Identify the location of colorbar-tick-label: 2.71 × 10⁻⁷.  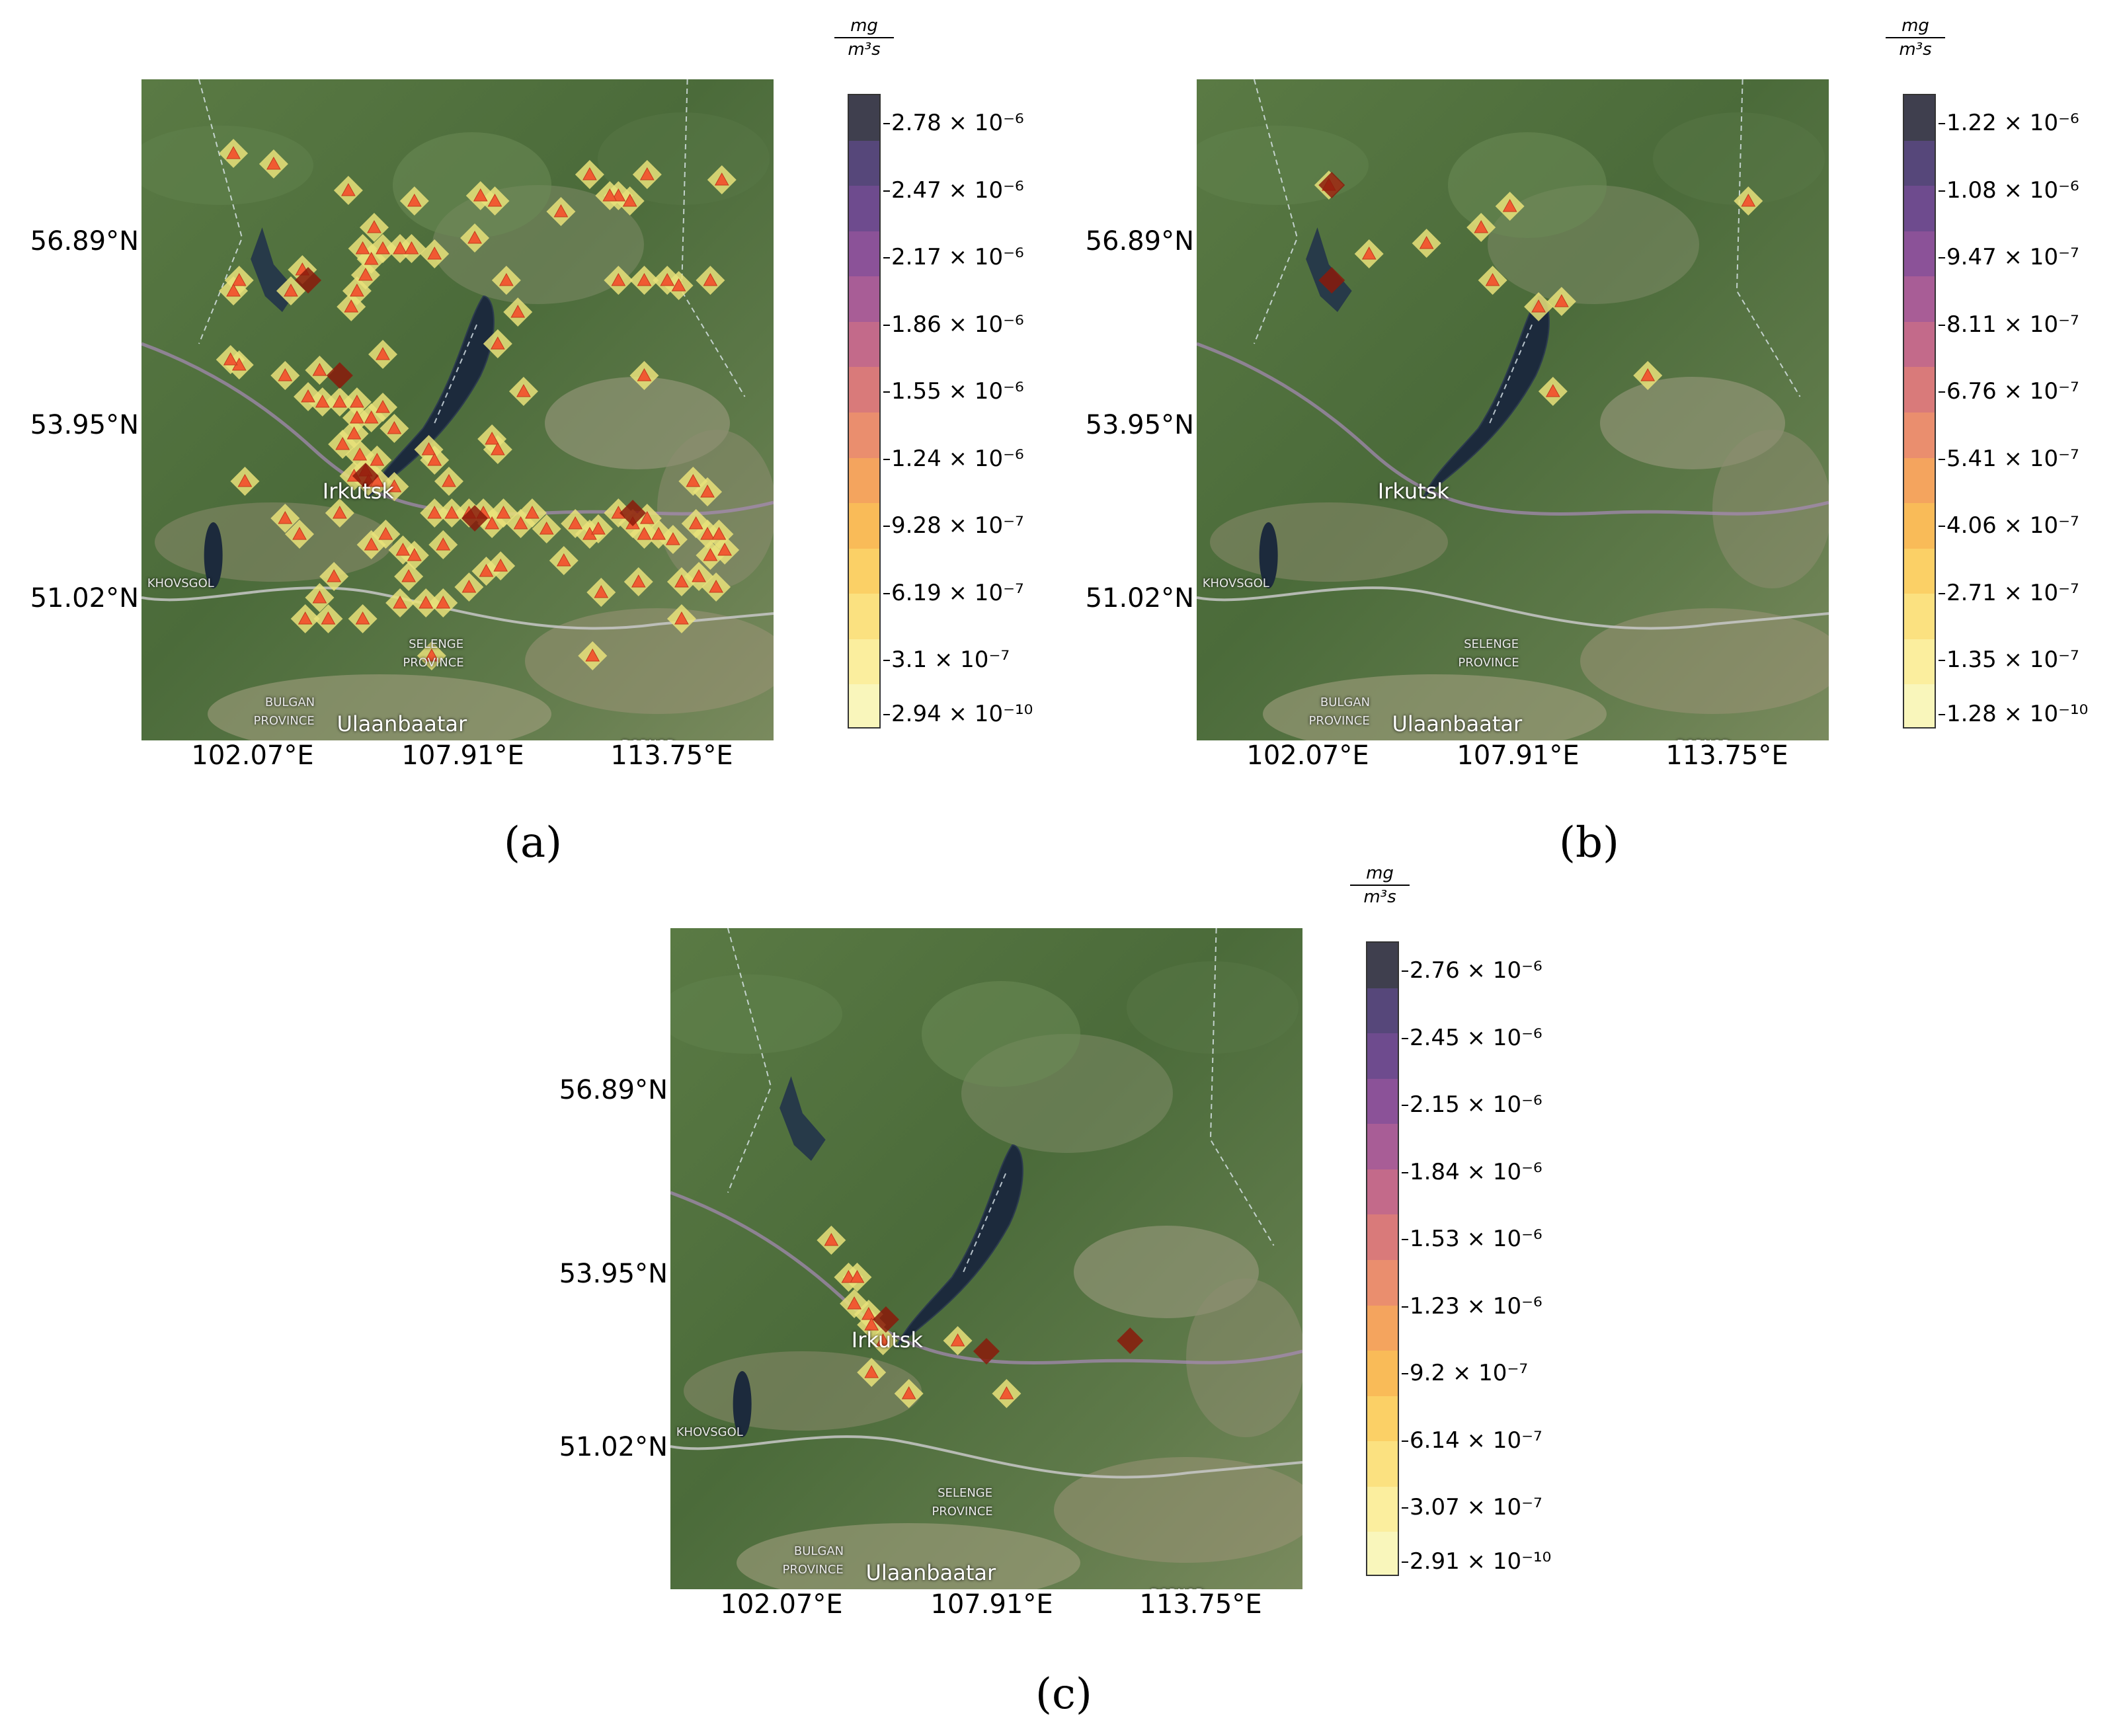
(2009, 593).